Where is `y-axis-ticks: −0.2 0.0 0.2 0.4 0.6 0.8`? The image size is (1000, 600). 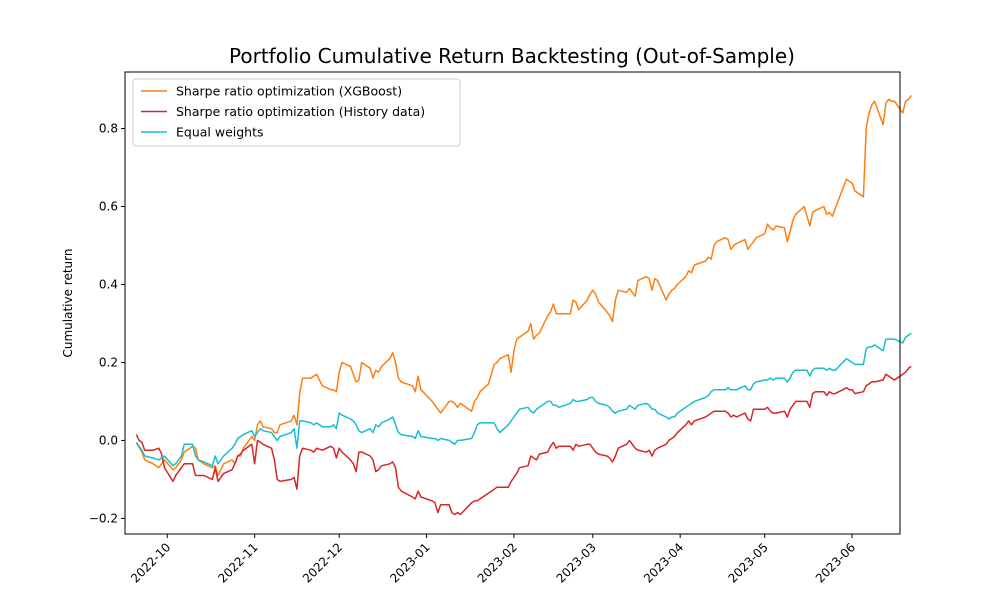 y-axis-ticks: −0.2 0.0 0.2 0.4 0.6 0.8 is located at coordinates (107, 323).